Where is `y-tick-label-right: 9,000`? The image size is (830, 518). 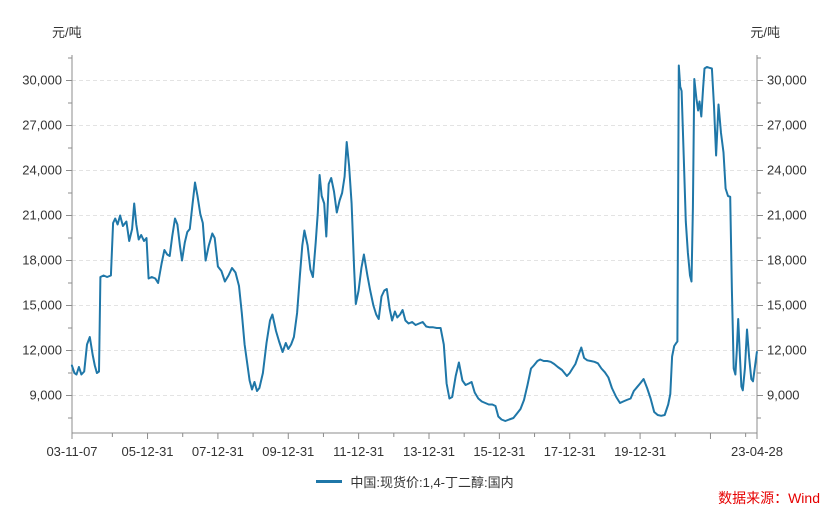 y-tick-label-right: 9,000 is located at coordinates (783, 395).